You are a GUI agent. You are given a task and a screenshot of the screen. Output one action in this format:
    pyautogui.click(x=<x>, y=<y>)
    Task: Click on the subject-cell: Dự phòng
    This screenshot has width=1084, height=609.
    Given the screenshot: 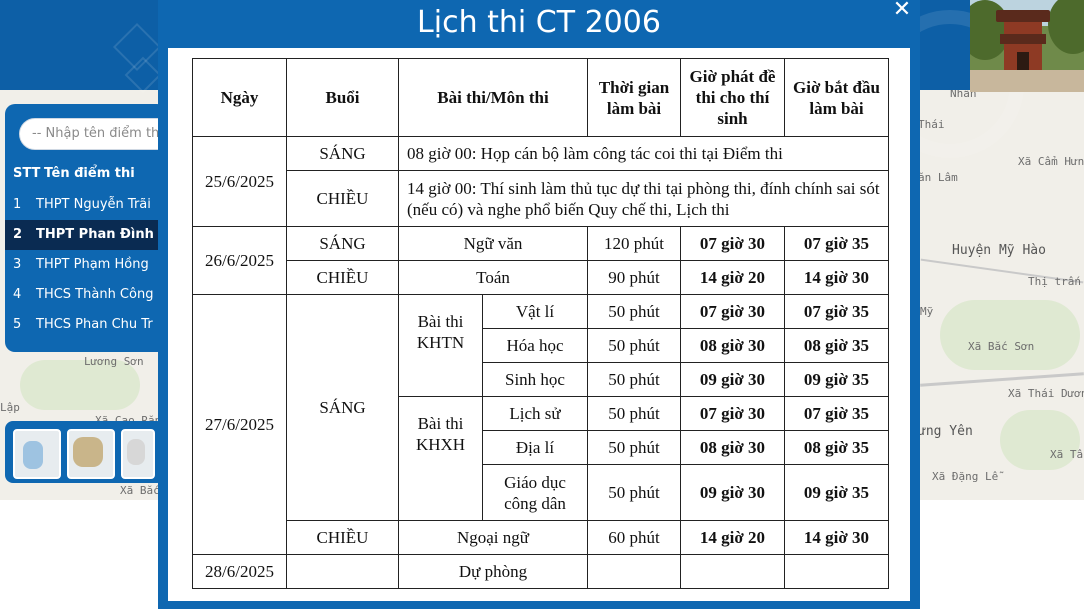 What is the action you would take?
    pyautogui.click(x=493, y=571)
    